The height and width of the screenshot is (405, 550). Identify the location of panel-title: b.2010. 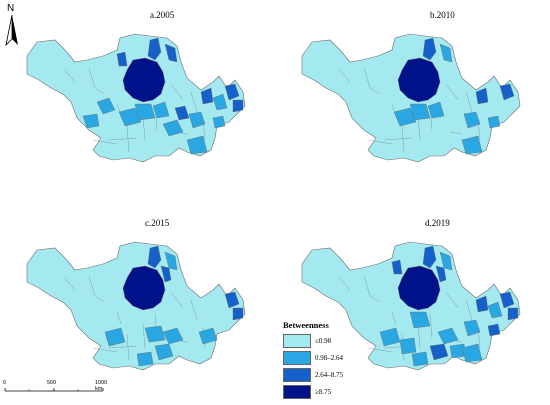
(442, 15).